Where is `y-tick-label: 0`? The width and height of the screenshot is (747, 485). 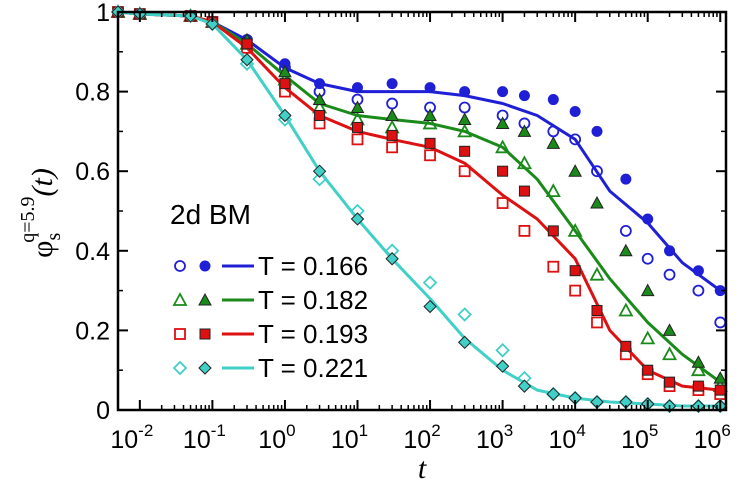
y-tick-label: 0 is located at coordinates (103, 411).